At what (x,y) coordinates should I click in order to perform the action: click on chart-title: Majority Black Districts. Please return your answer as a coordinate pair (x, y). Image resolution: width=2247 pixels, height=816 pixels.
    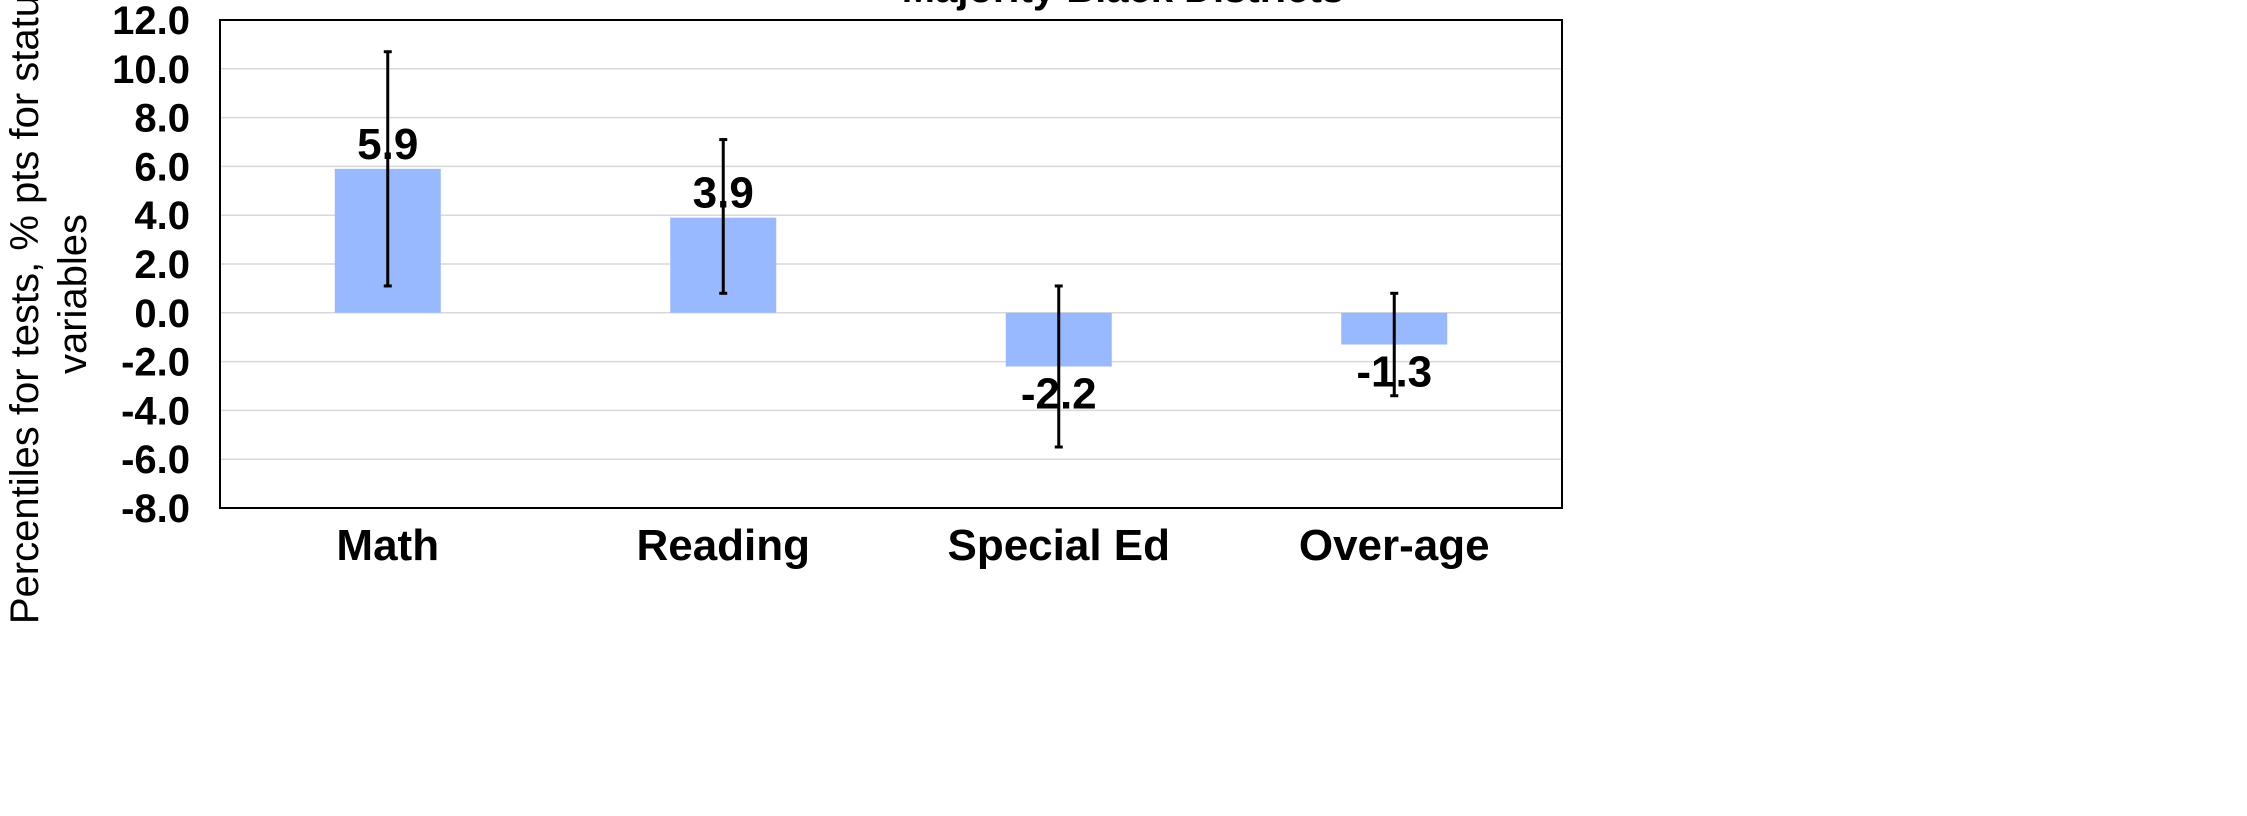
    Looking at the image, I should click on (1123, 5).